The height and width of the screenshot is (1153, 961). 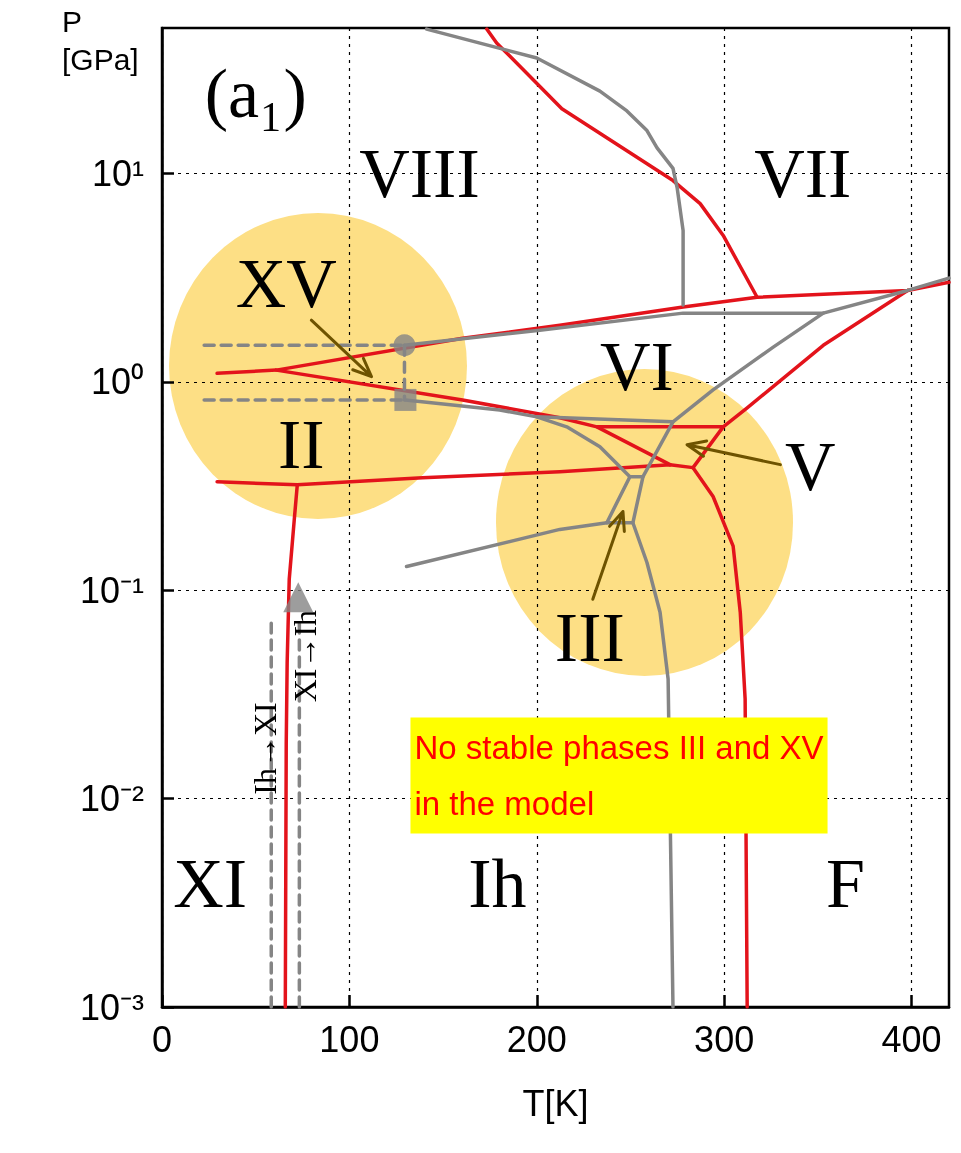 I want to click on y-tick-label: 10⁻¹, so click(x=112, y=590).